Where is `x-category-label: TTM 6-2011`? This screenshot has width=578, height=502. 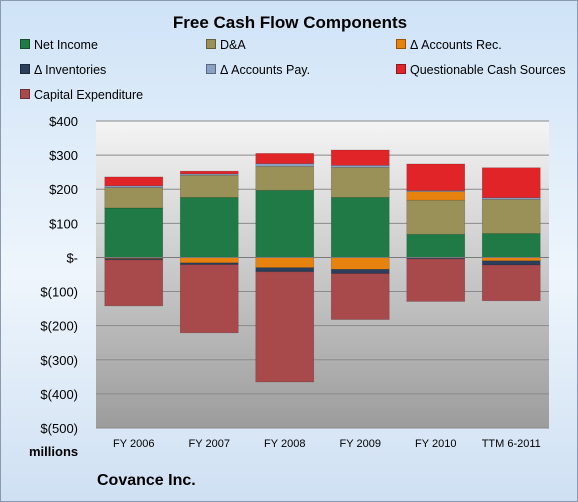
x-category-label: TTM 6-2011 is located at coordinates (511, 444).